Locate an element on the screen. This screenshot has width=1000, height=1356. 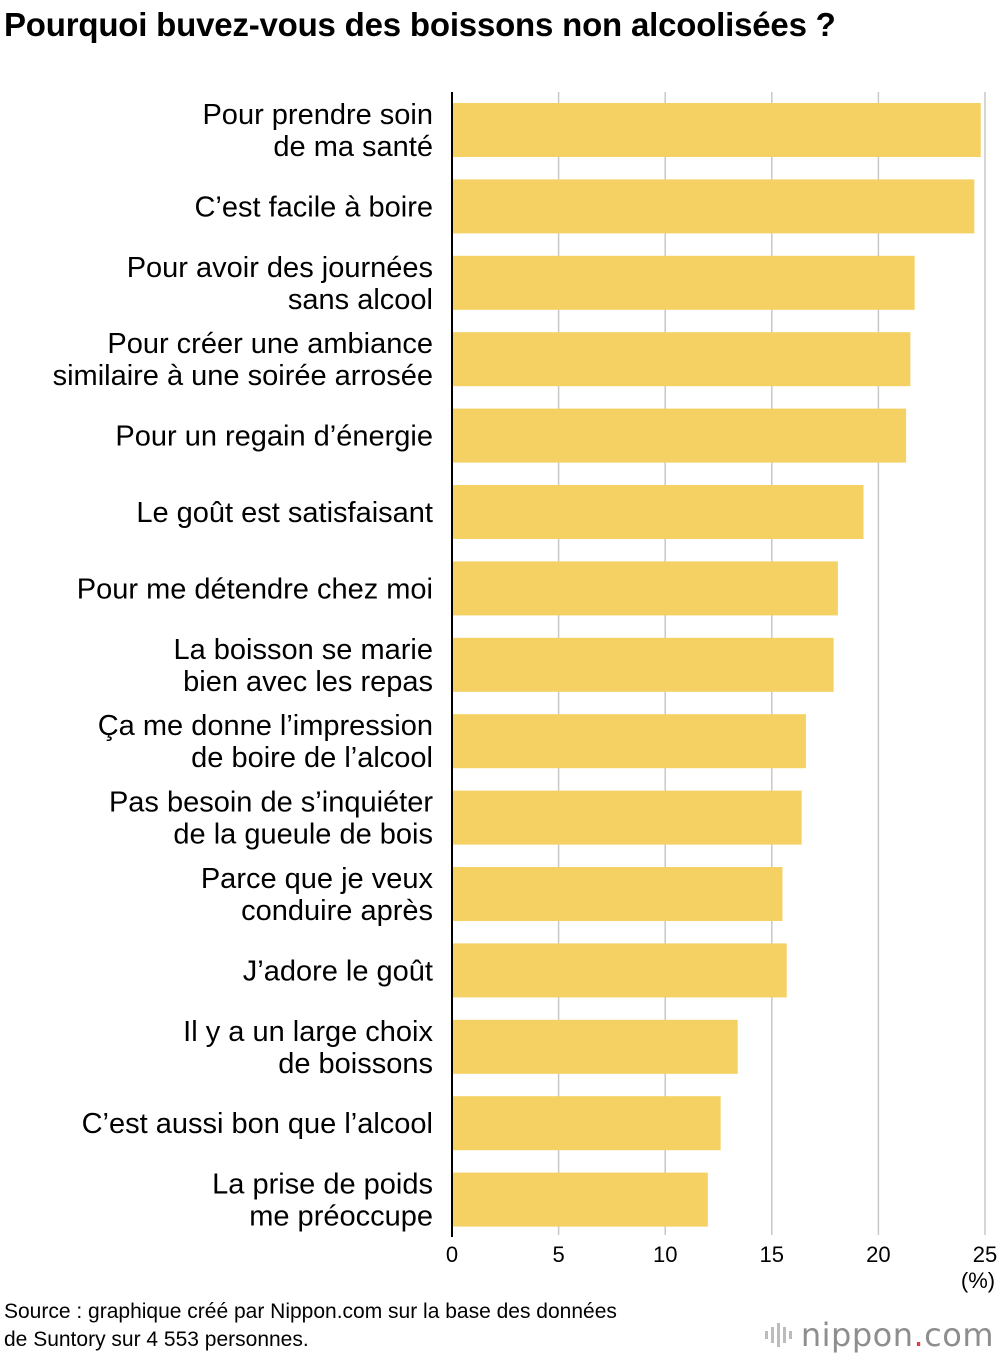
category-label-7-line-1: Pour me détendre chez moi is located at coordinates (255, 589).